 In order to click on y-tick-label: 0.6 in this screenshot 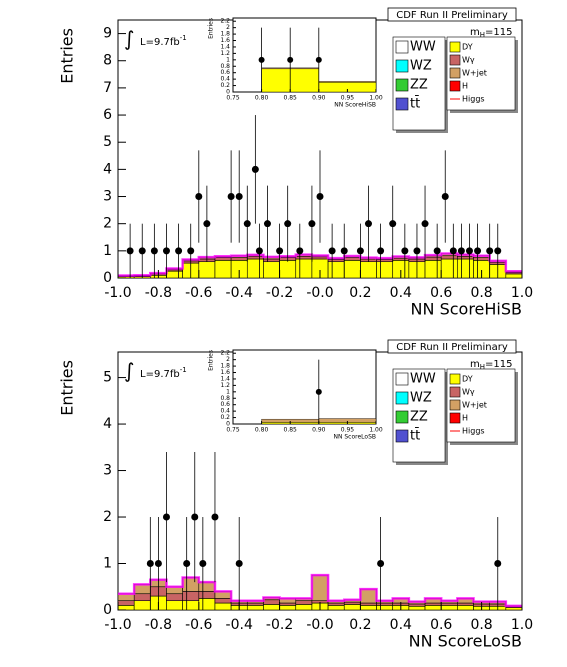, I will do `click(225, 72)`.